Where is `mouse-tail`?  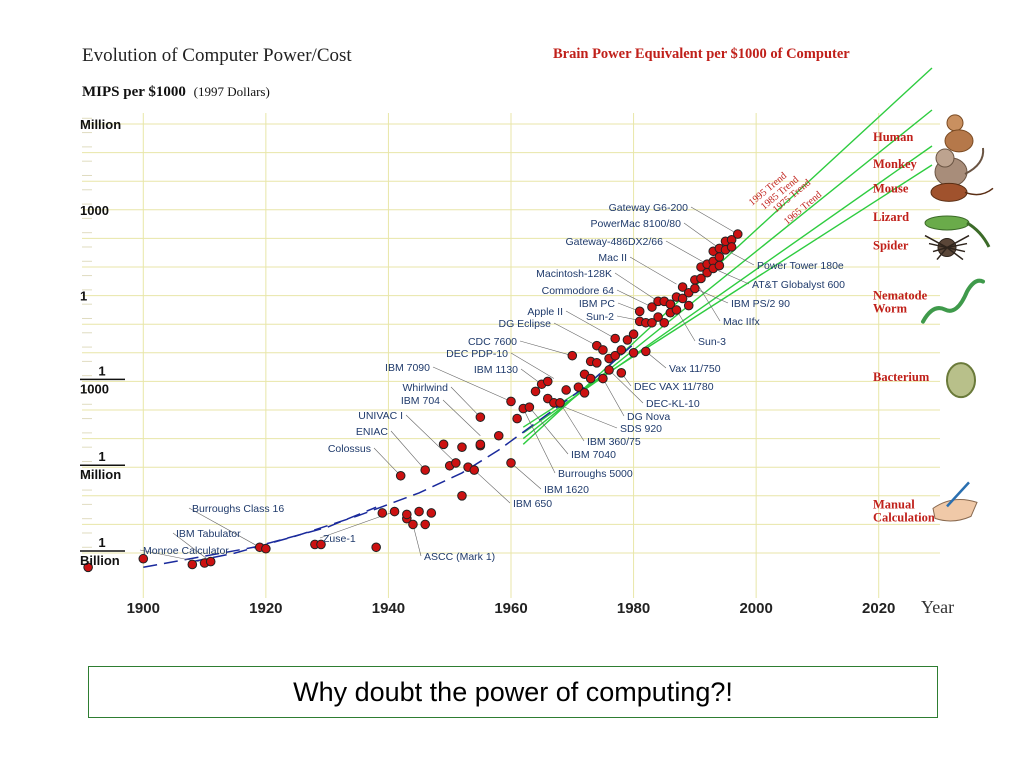 mouse-tail is located at coordinates (979, 191).